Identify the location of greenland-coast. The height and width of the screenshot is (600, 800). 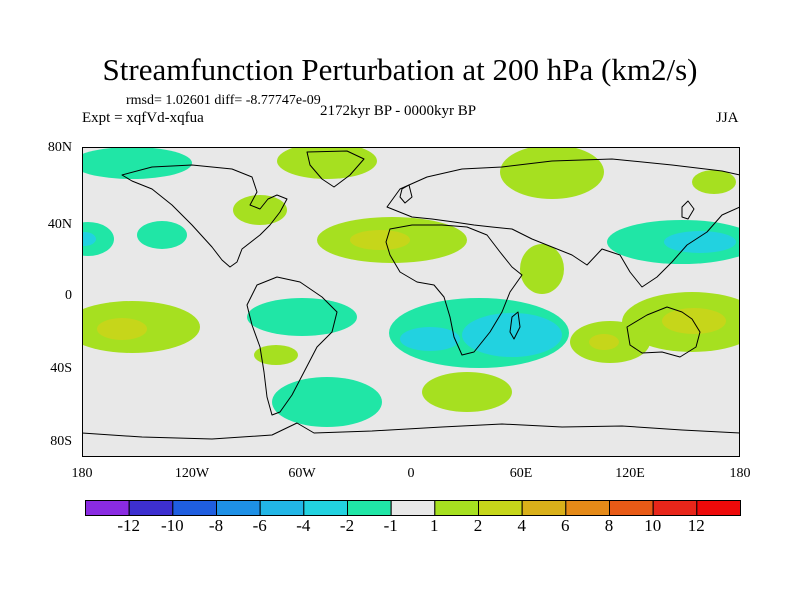
(335, 169).